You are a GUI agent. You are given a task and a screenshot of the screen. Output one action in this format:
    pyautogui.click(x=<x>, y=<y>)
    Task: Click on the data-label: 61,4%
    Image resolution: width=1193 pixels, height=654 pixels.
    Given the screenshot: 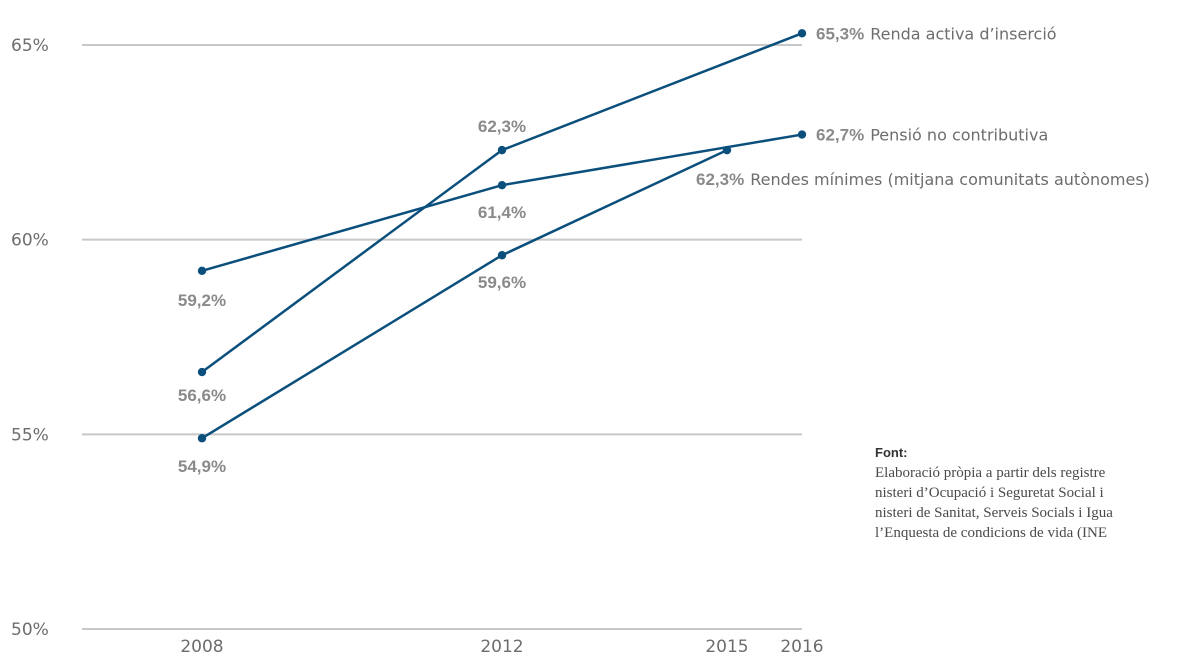 What is the action you would take?
    pyautogui.click(x=502, y=212)
    